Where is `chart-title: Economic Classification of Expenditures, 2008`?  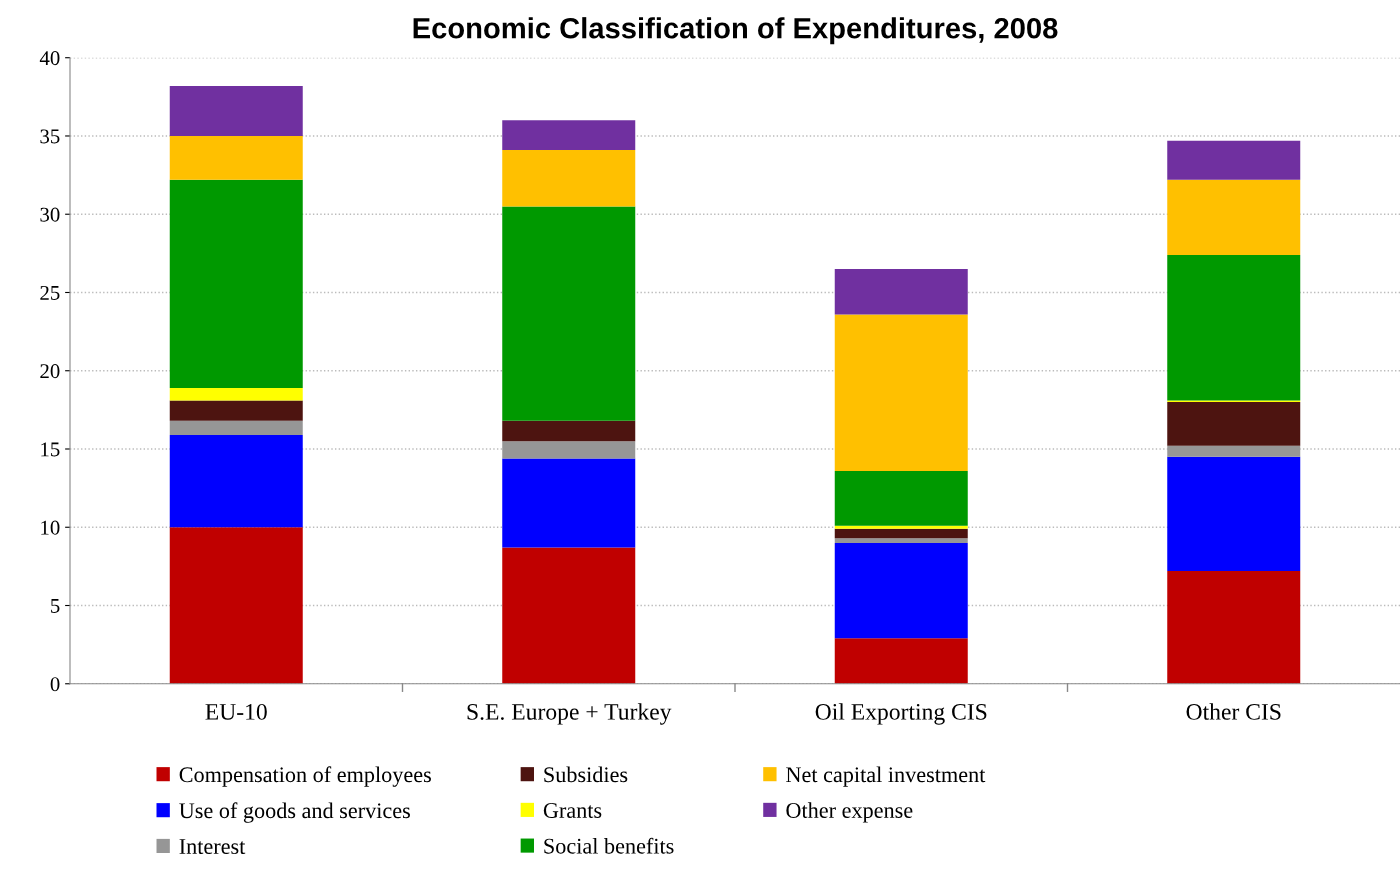 chart-title: Economic Classification of Expenditures, 2008 is located at coordinates (735, 31).